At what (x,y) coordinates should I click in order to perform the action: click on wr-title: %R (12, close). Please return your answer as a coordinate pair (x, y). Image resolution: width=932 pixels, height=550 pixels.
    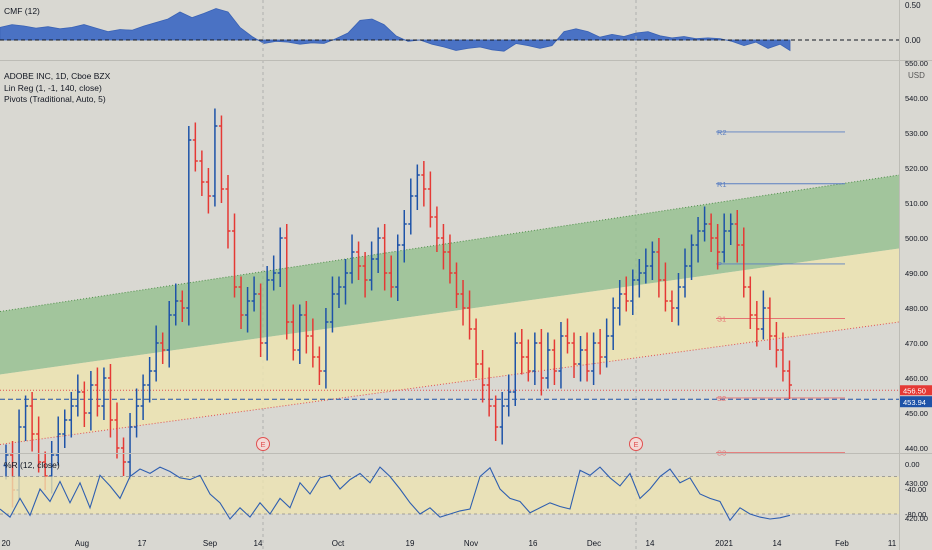
    Looking at the image, I should click on (32, 465).